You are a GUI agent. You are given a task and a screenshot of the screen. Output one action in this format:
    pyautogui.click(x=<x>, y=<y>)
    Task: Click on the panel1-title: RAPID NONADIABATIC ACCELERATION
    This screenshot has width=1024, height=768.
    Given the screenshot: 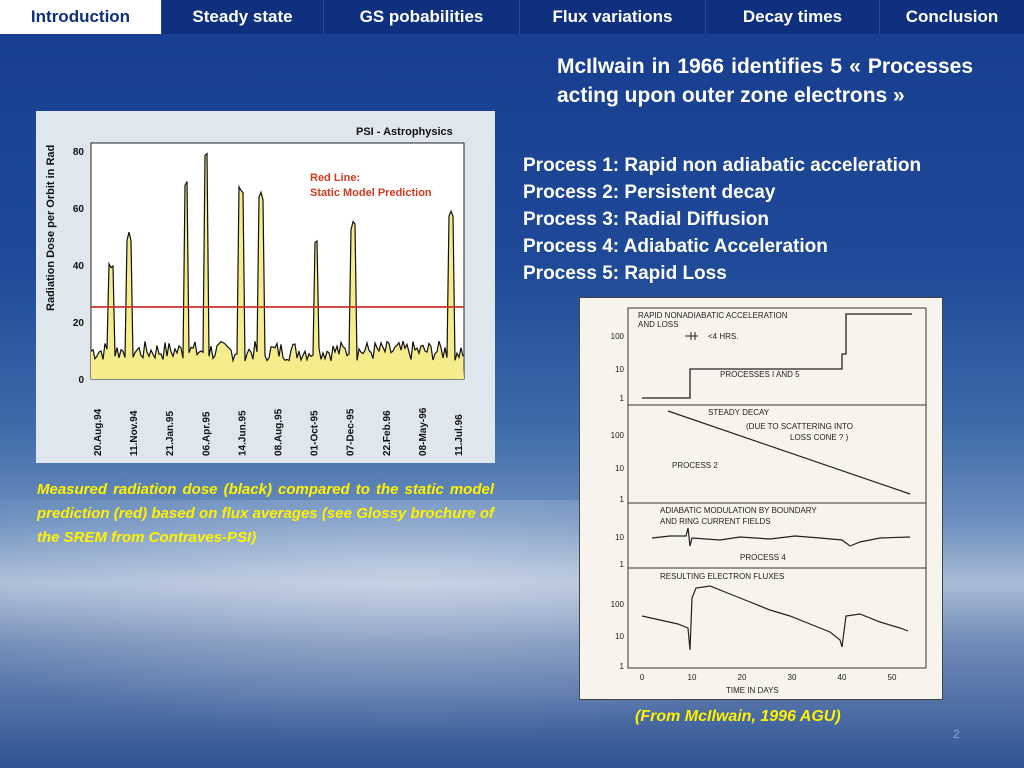 What is the action you would take?
    pyautogui.click(x=713, y=315)
    